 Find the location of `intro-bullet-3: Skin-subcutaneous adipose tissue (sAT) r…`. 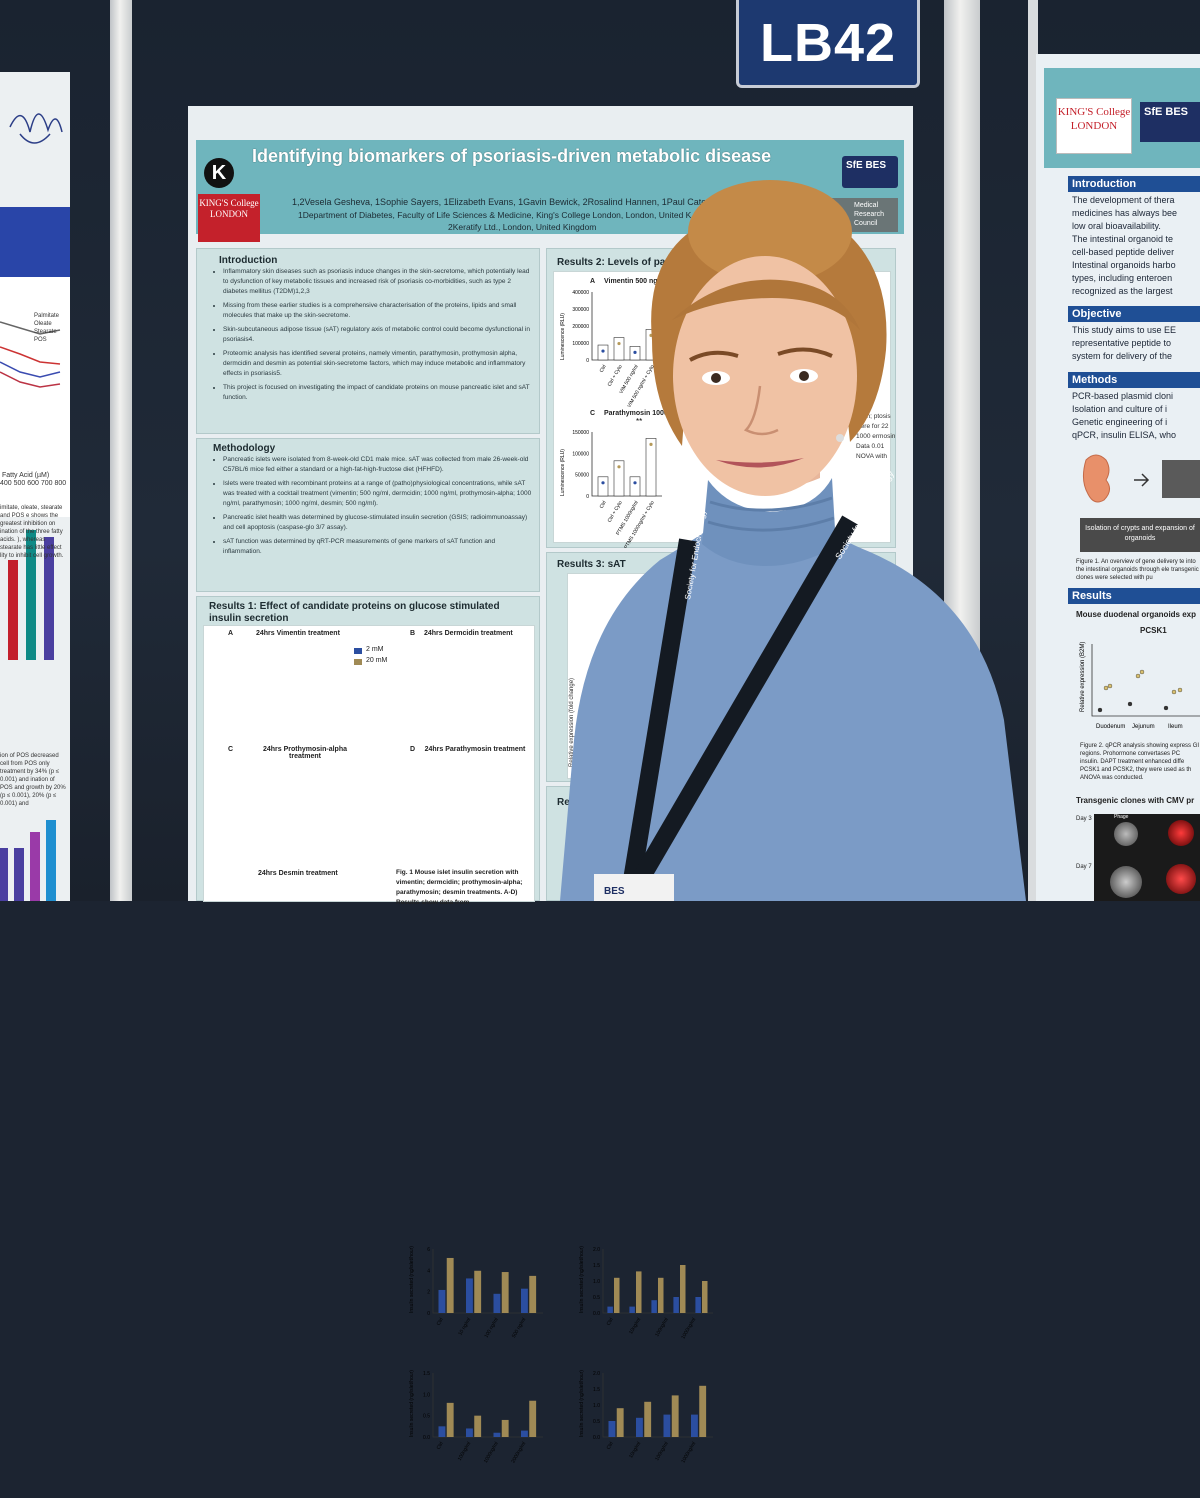

intro-bullet-3: Skin-subcutaneous adipose tissue (sAT) r… is located at coordinates (379, 335).